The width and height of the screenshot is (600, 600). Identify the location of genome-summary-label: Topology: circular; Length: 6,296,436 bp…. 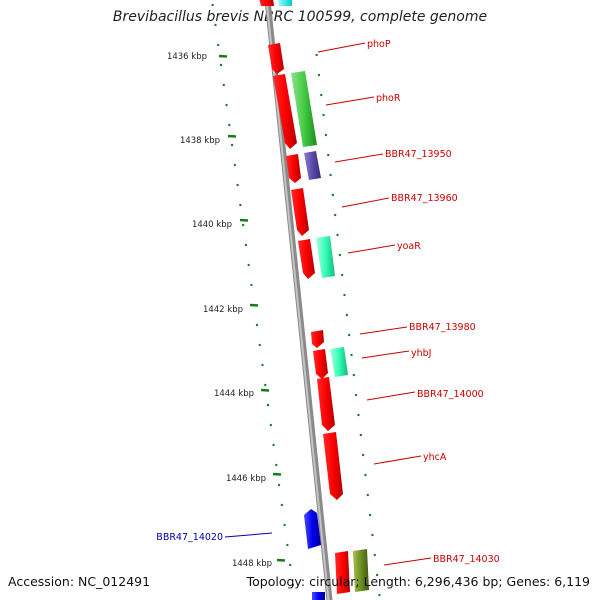
(418, 581).